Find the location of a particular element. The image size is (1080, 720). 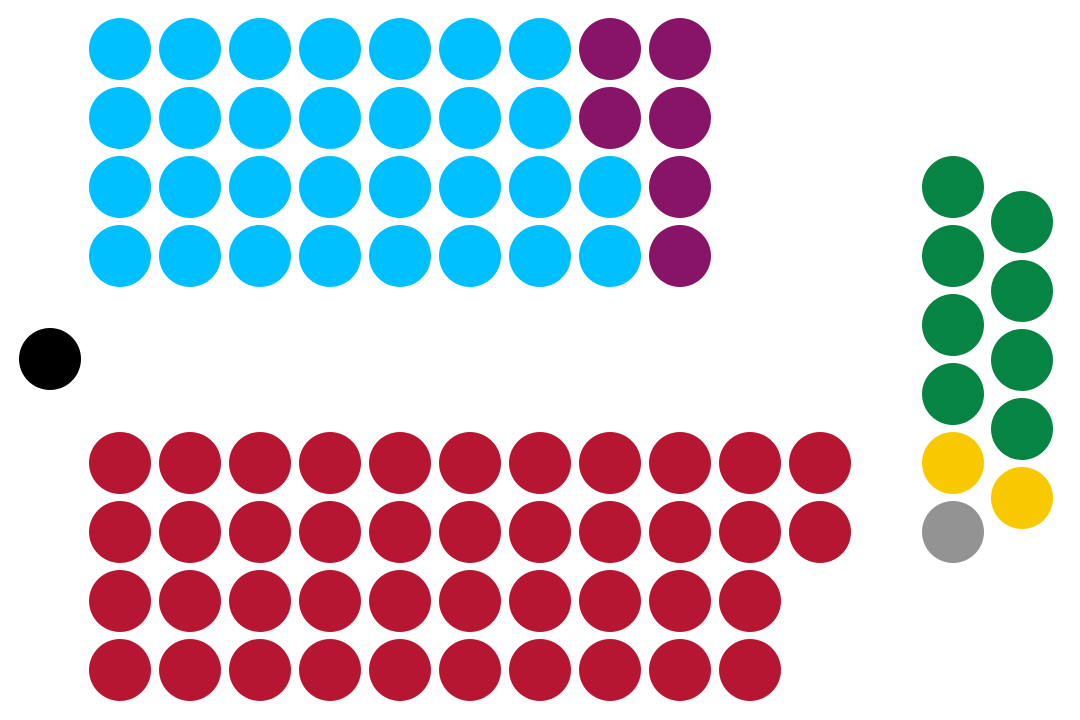

seat-gray is located at coordinates (953, 532).